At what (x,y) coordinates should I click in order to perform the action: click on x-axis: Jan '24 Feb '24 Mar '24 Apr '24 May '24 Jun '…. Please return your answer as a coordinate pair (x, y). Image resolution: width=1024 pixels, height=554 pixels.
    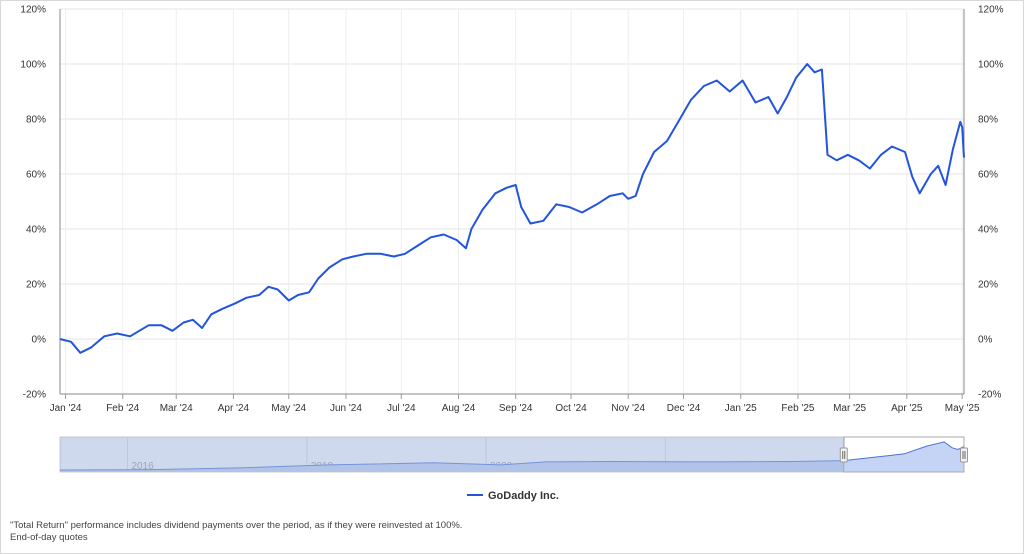
    Looking at the image, I should click on (515, 404).